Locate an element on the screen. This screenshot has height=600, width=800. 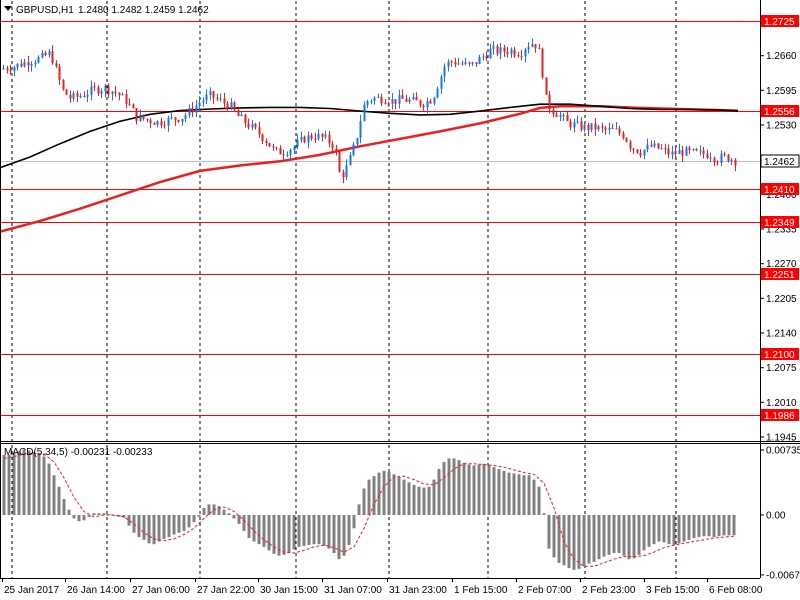
macd-axis: 0.00735 0.00 -0.00677 is located at coordinates (780, 513).